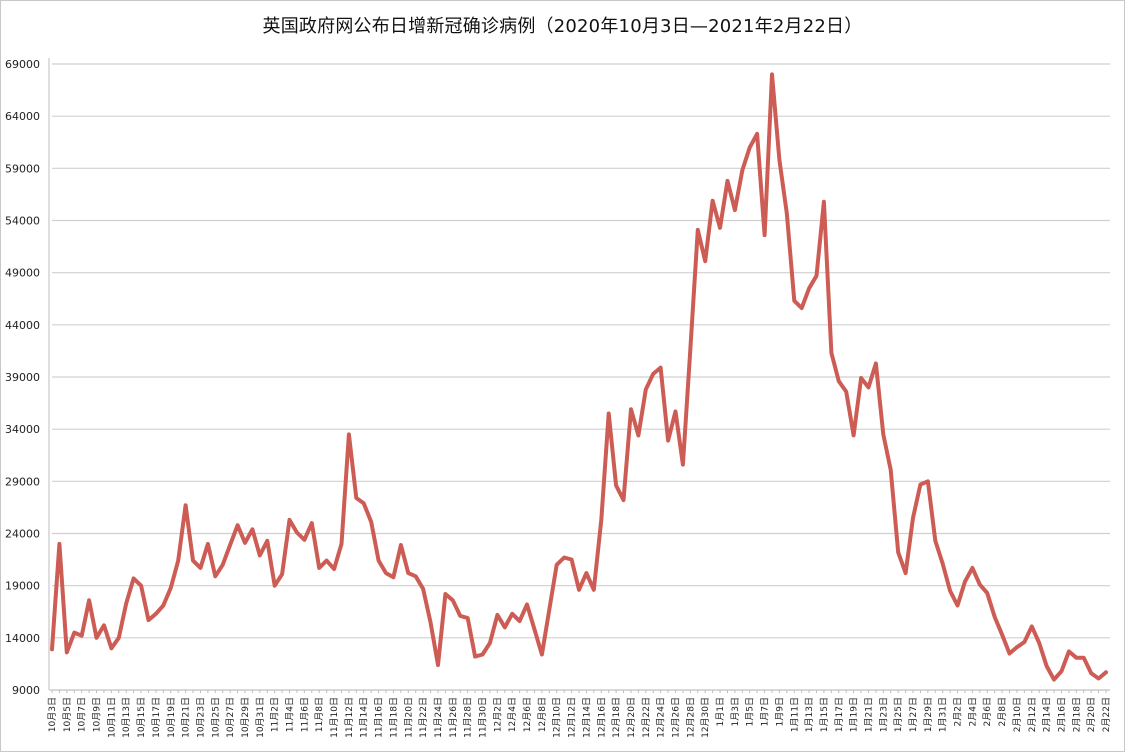 This screenshot has height=752, width=1125. Describe the element at coordinates (230, 717) in the screenshot. I see `x-tick-label: 10月27日` at that location.